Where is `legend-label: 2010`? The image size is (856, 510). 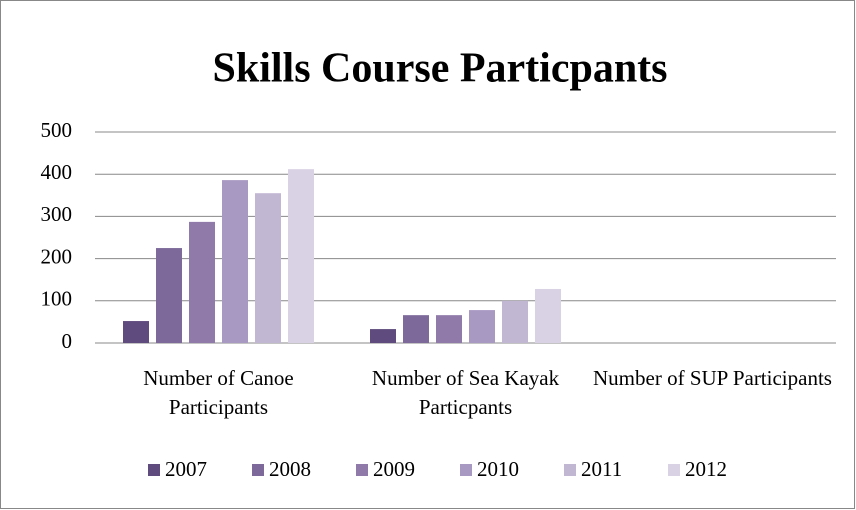 legend-label: 2010 is located at coordinates (498, 469).